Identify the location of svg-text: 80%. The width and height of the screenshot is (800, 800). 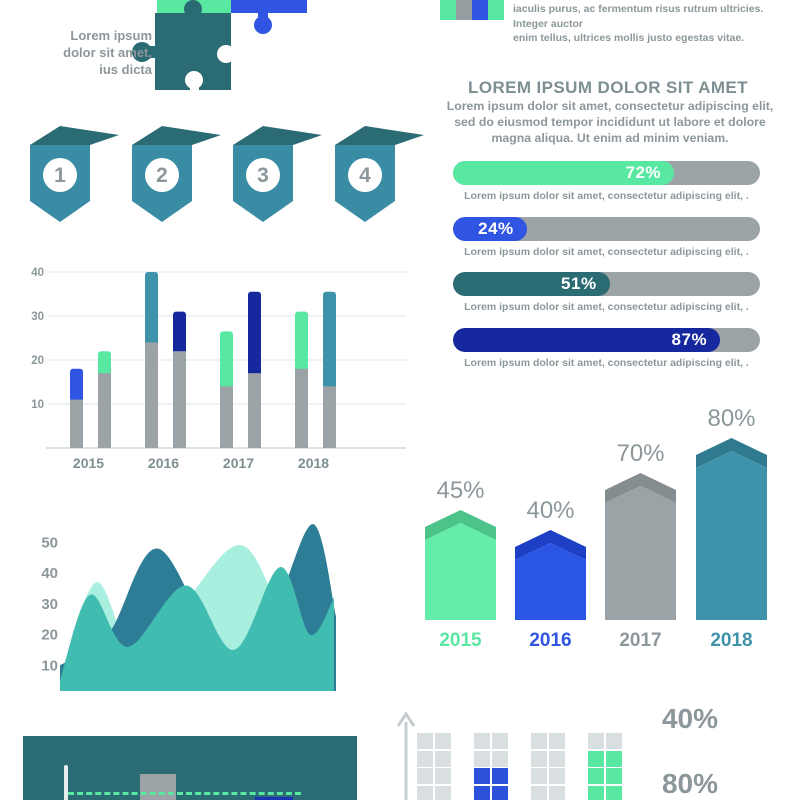
(731, 420).